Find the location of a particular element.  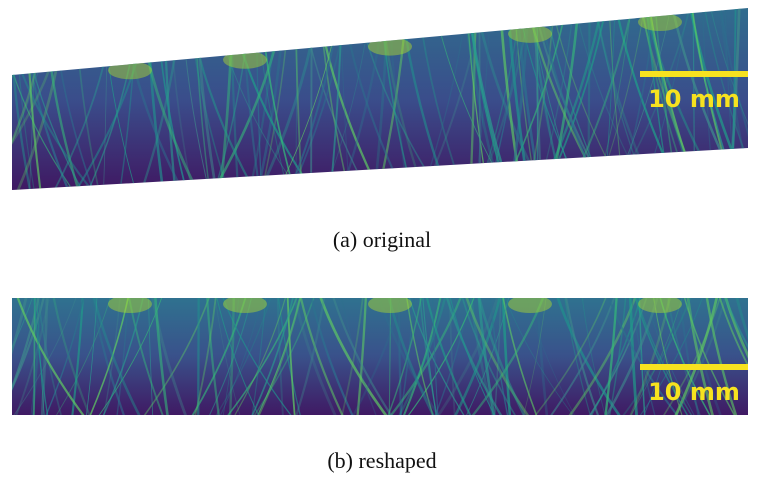

caption: (a) original is located at coordinates (382, 239).